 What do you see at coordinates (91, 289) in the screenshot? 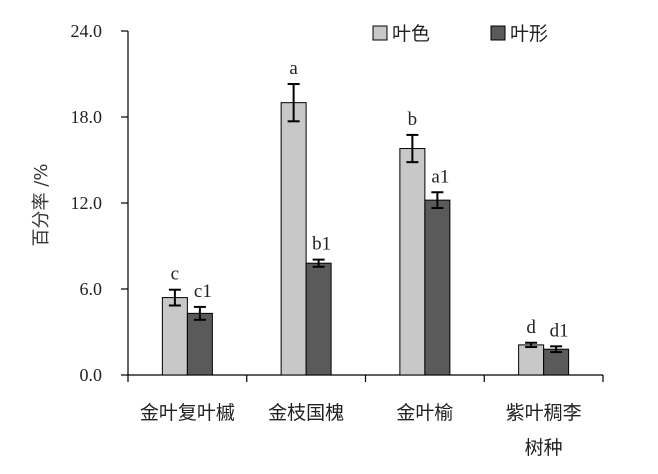
I see `y-tick-label: 6.0` at bounding box center [91, 289].